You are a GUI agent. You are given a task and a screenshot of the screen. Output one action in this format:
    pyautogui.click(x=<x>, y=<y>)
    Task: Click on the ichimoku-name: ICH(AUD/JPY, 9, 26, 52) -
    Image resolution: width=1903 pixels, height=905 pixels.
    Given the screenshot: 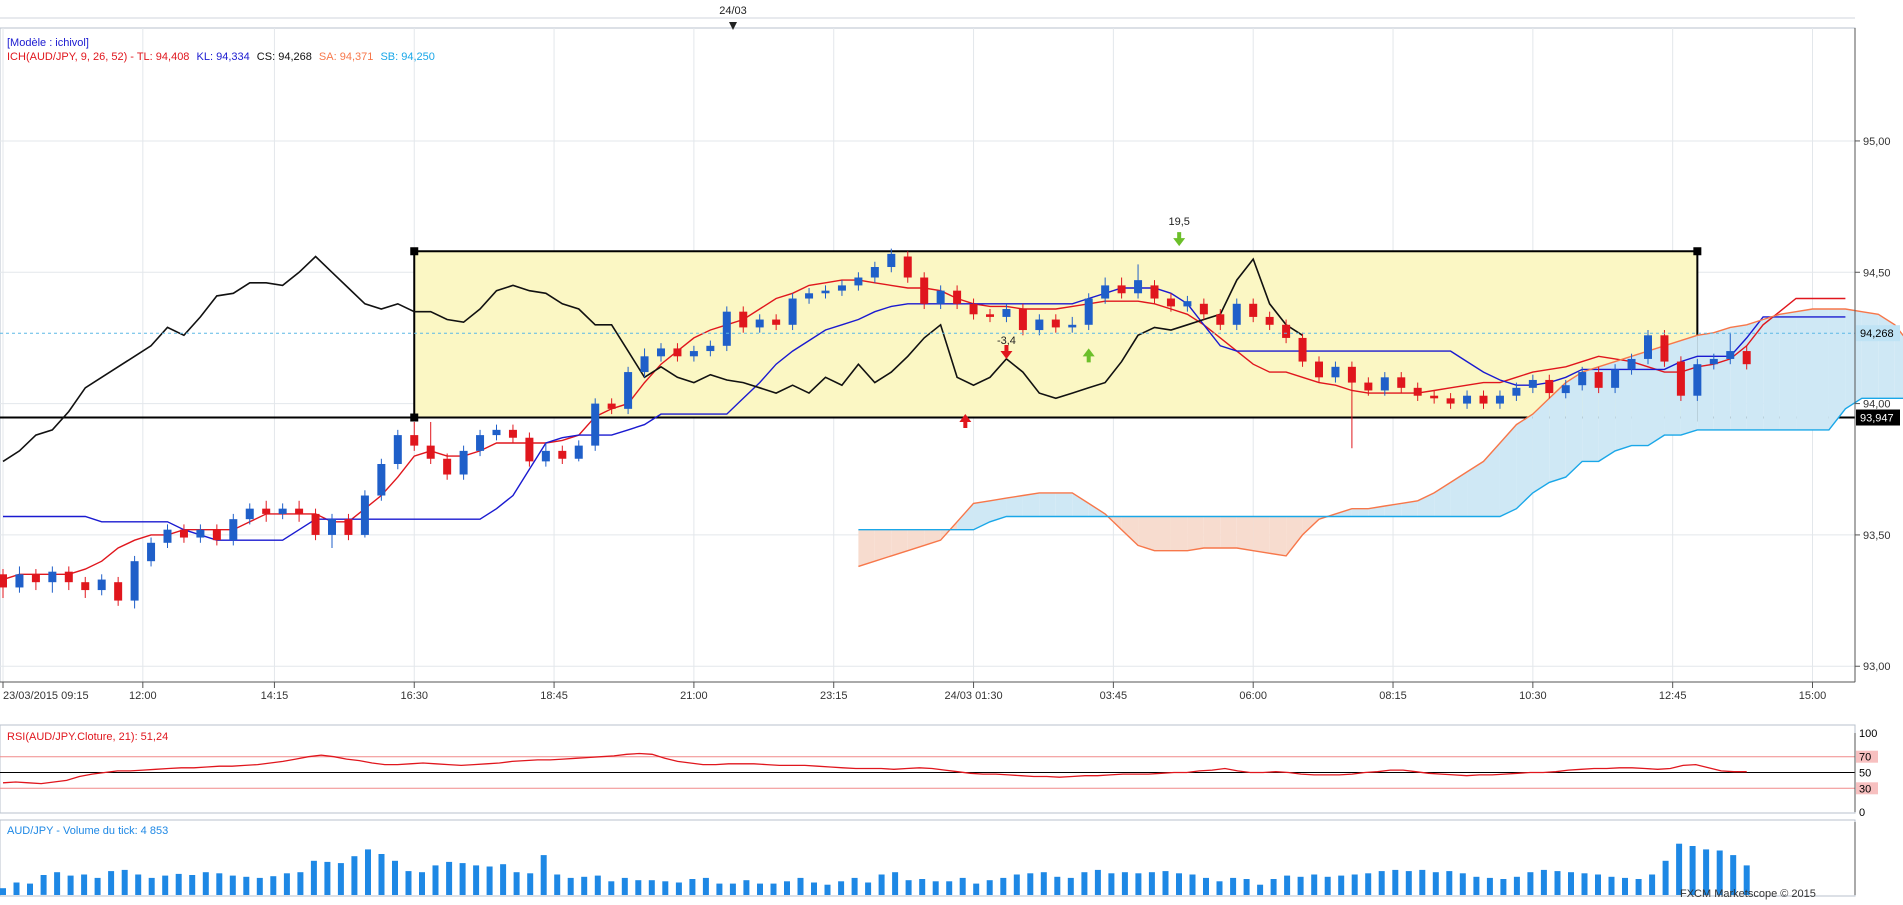 What is the action you would take?
    pyautogui.click(x=70, y=57)
    